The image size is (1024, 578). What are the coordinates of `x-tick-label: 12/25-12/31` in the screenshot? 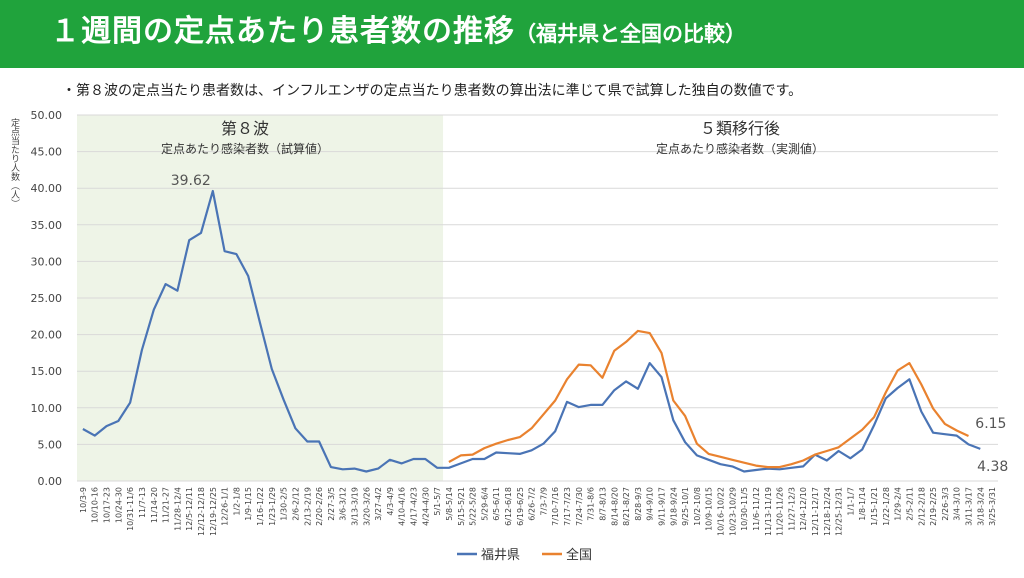 It's located at (839, 511).